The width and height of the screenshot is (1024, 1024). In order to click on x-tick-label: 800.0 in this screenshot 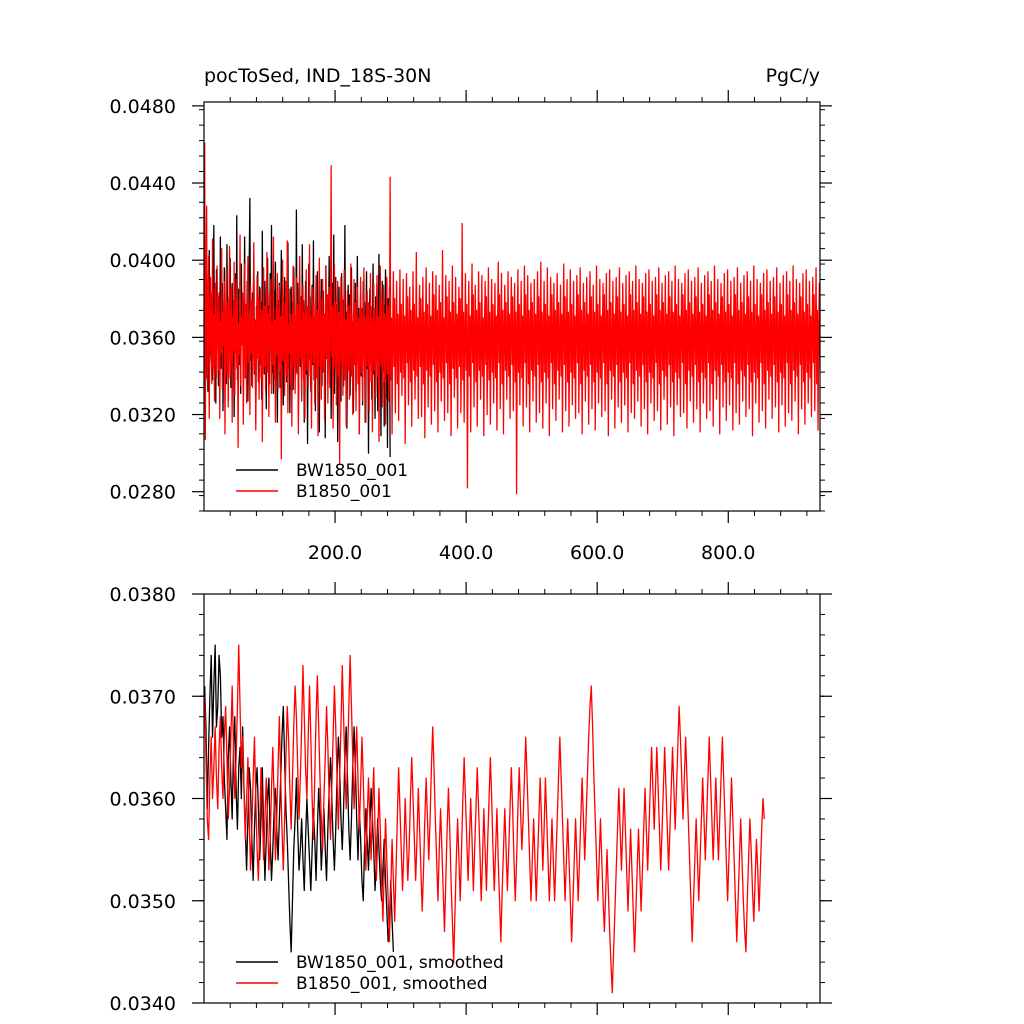, I will do `click(728, 553)`.